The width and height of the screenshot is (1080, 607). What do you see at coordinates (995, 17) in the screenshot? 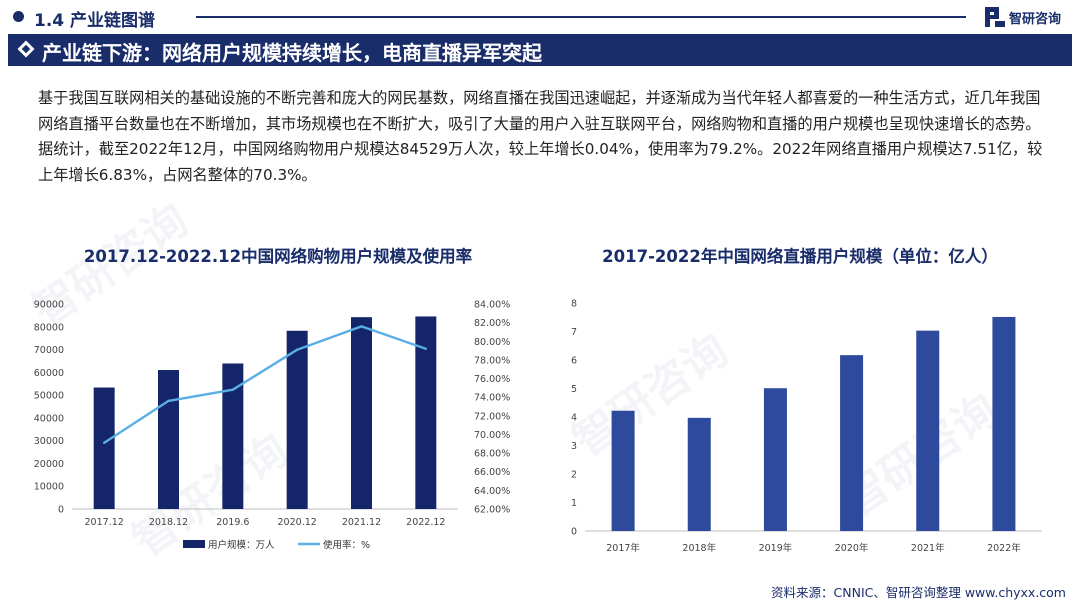
I see `logo-icon` at bounding box center [995, 17].